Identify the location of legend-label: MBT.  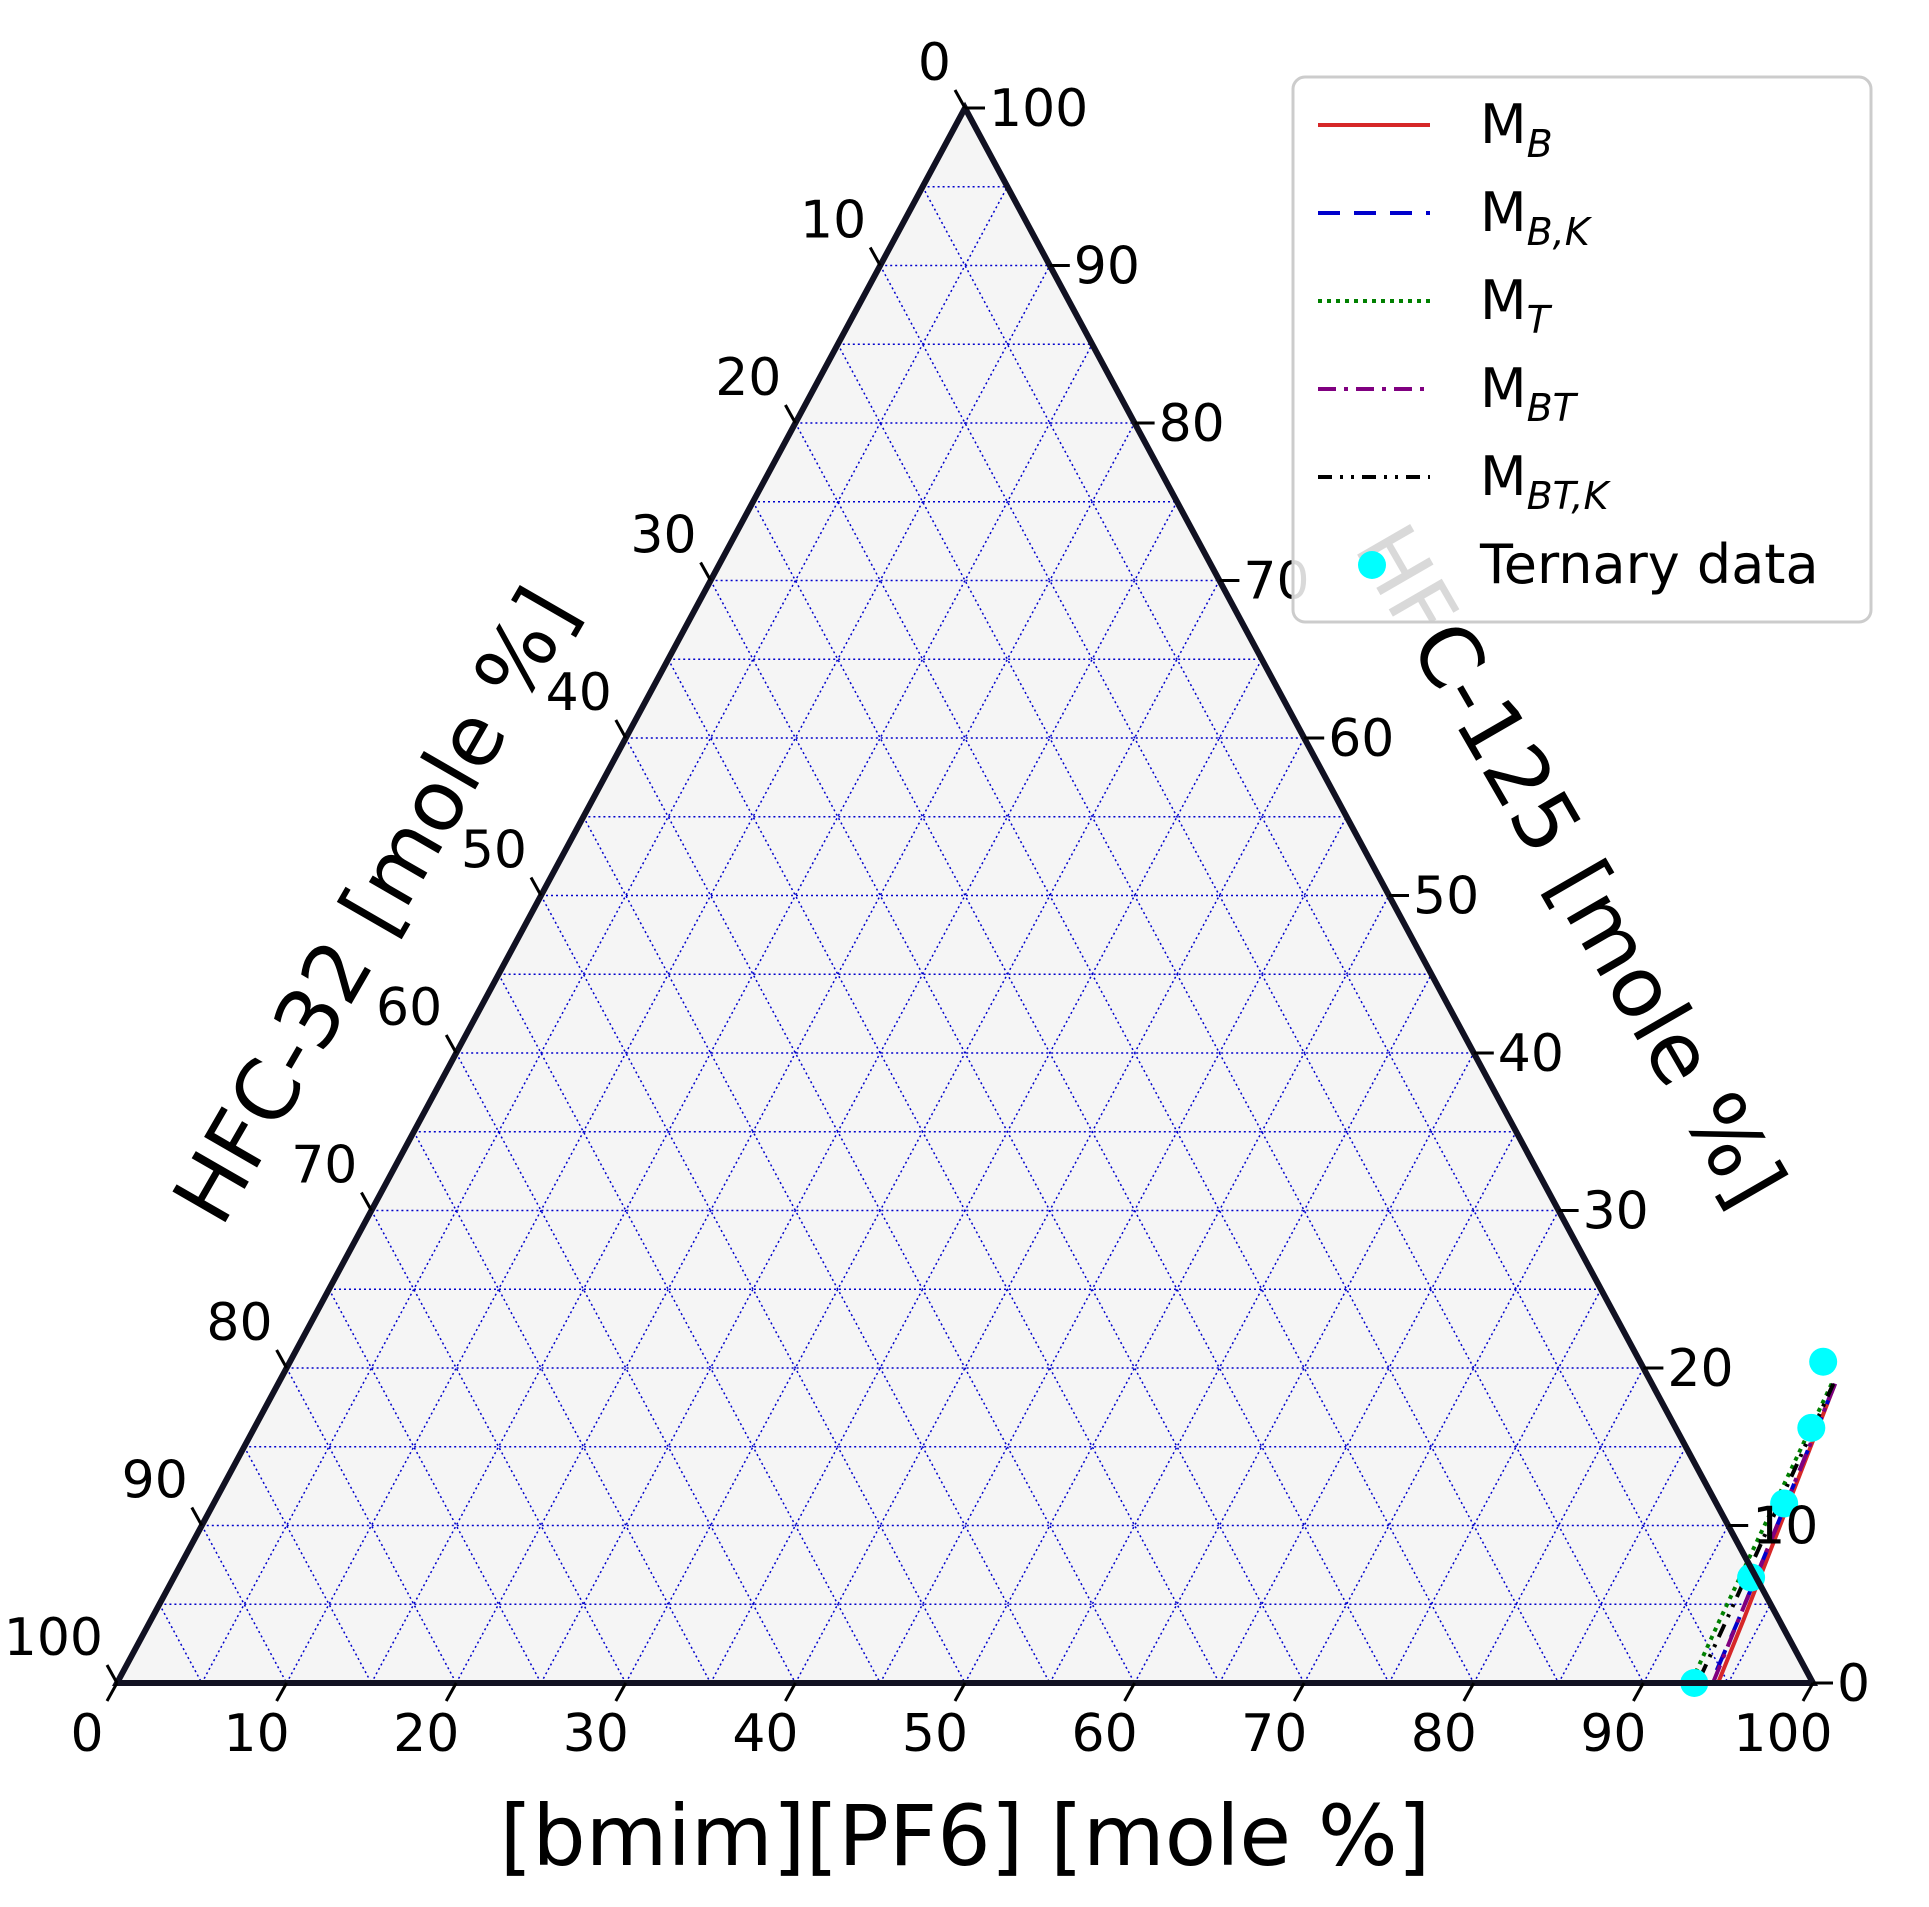
(1529, 393).